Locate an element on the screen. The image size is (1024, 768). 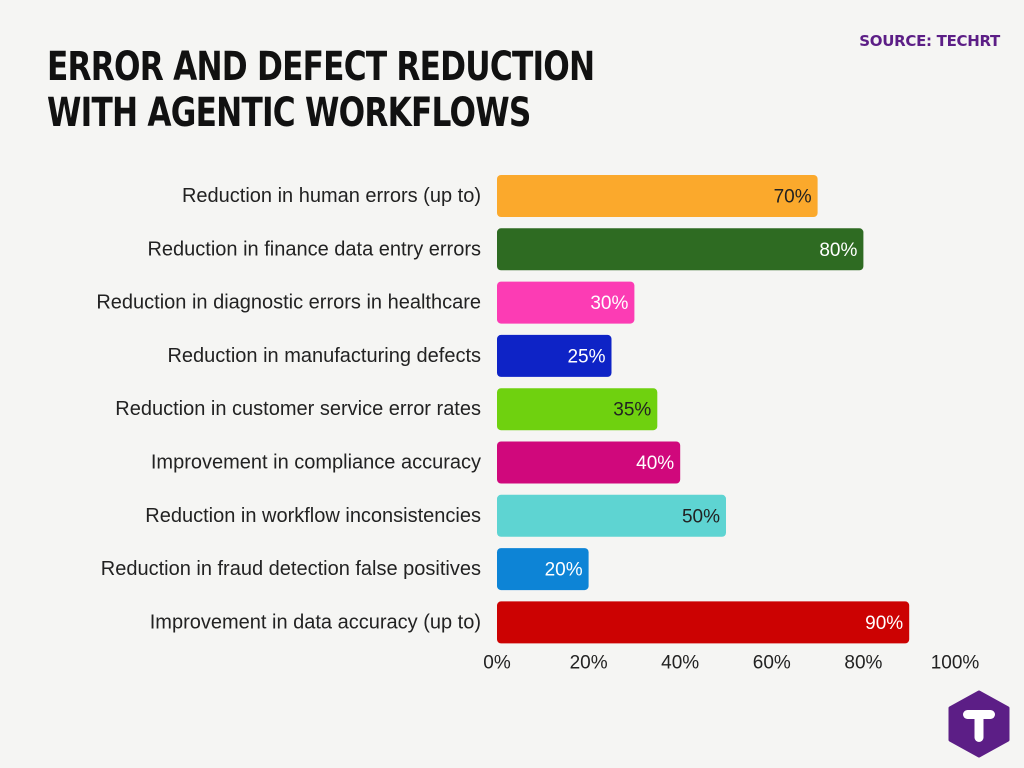
data-label: 80% is located at coordinates (838, 250).